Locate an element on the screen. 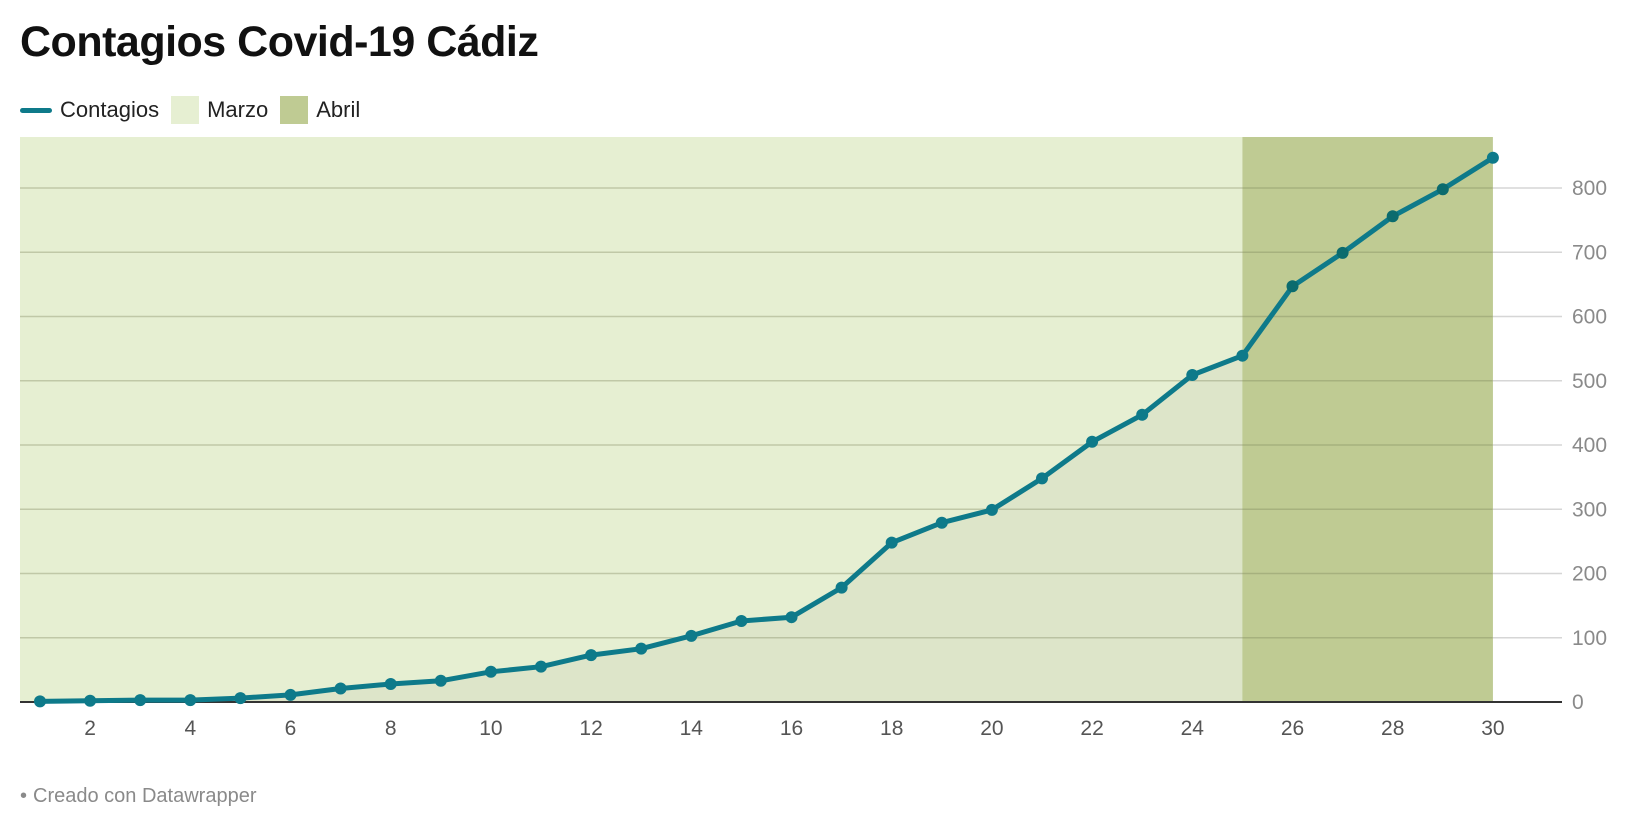  x-axis-label: 12 is located at coordinates (590, 728).